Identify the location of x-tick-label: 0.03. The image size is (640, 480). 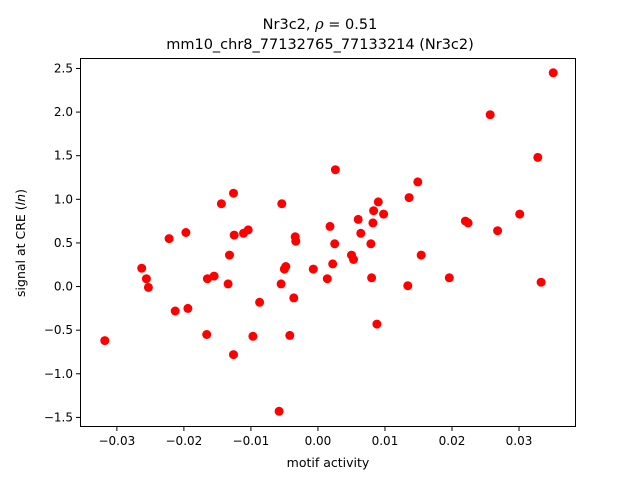
(519, 441).